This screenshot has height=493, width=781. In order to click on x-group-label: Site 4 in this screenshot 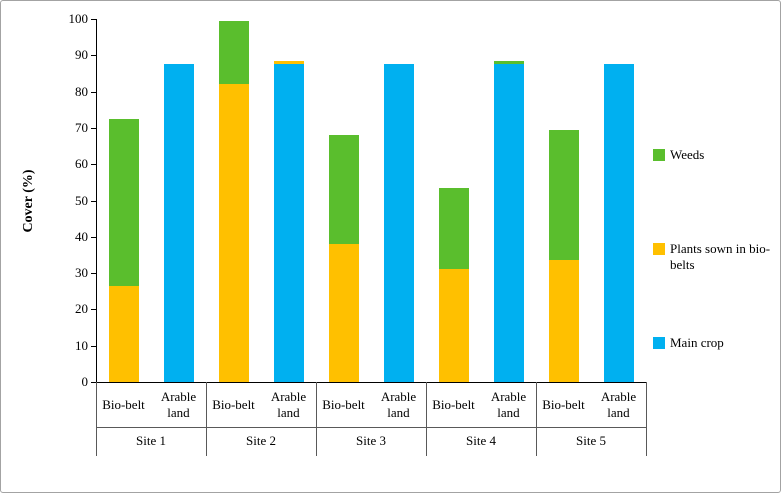, I will do `click(481, 440)`.